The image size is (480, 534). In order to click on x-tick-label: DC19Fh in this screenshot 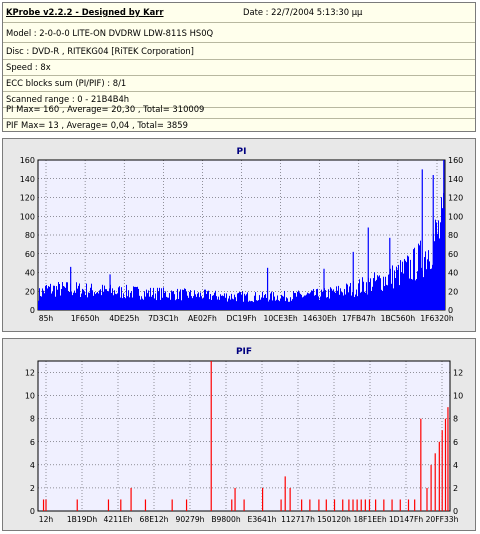, I will do `click(242, 318)`.